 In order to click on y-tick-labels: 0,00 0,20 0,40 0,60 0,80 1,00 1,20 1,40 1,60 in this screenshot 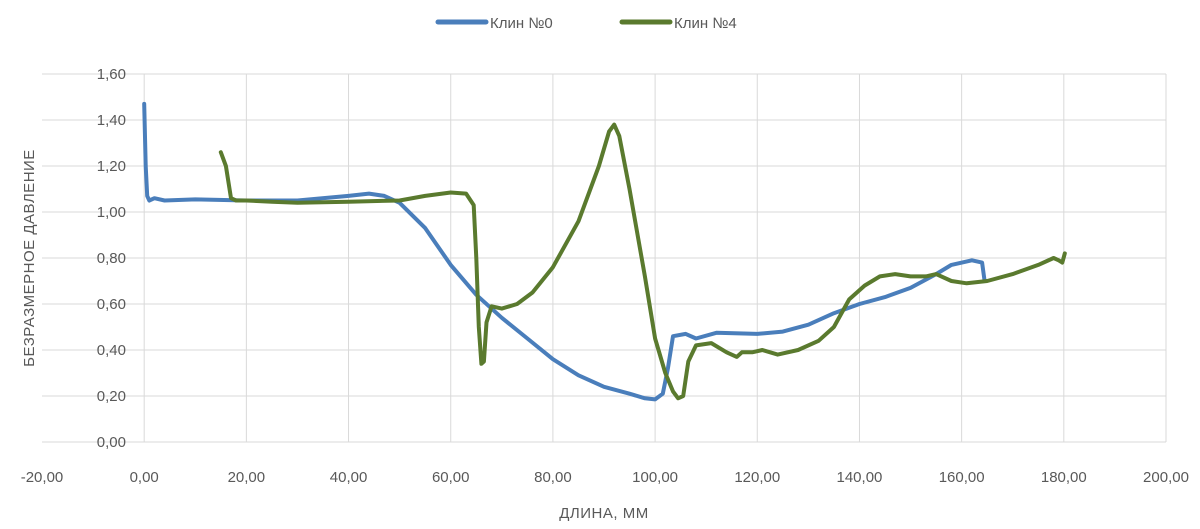, I will do `click(111, 258)`.